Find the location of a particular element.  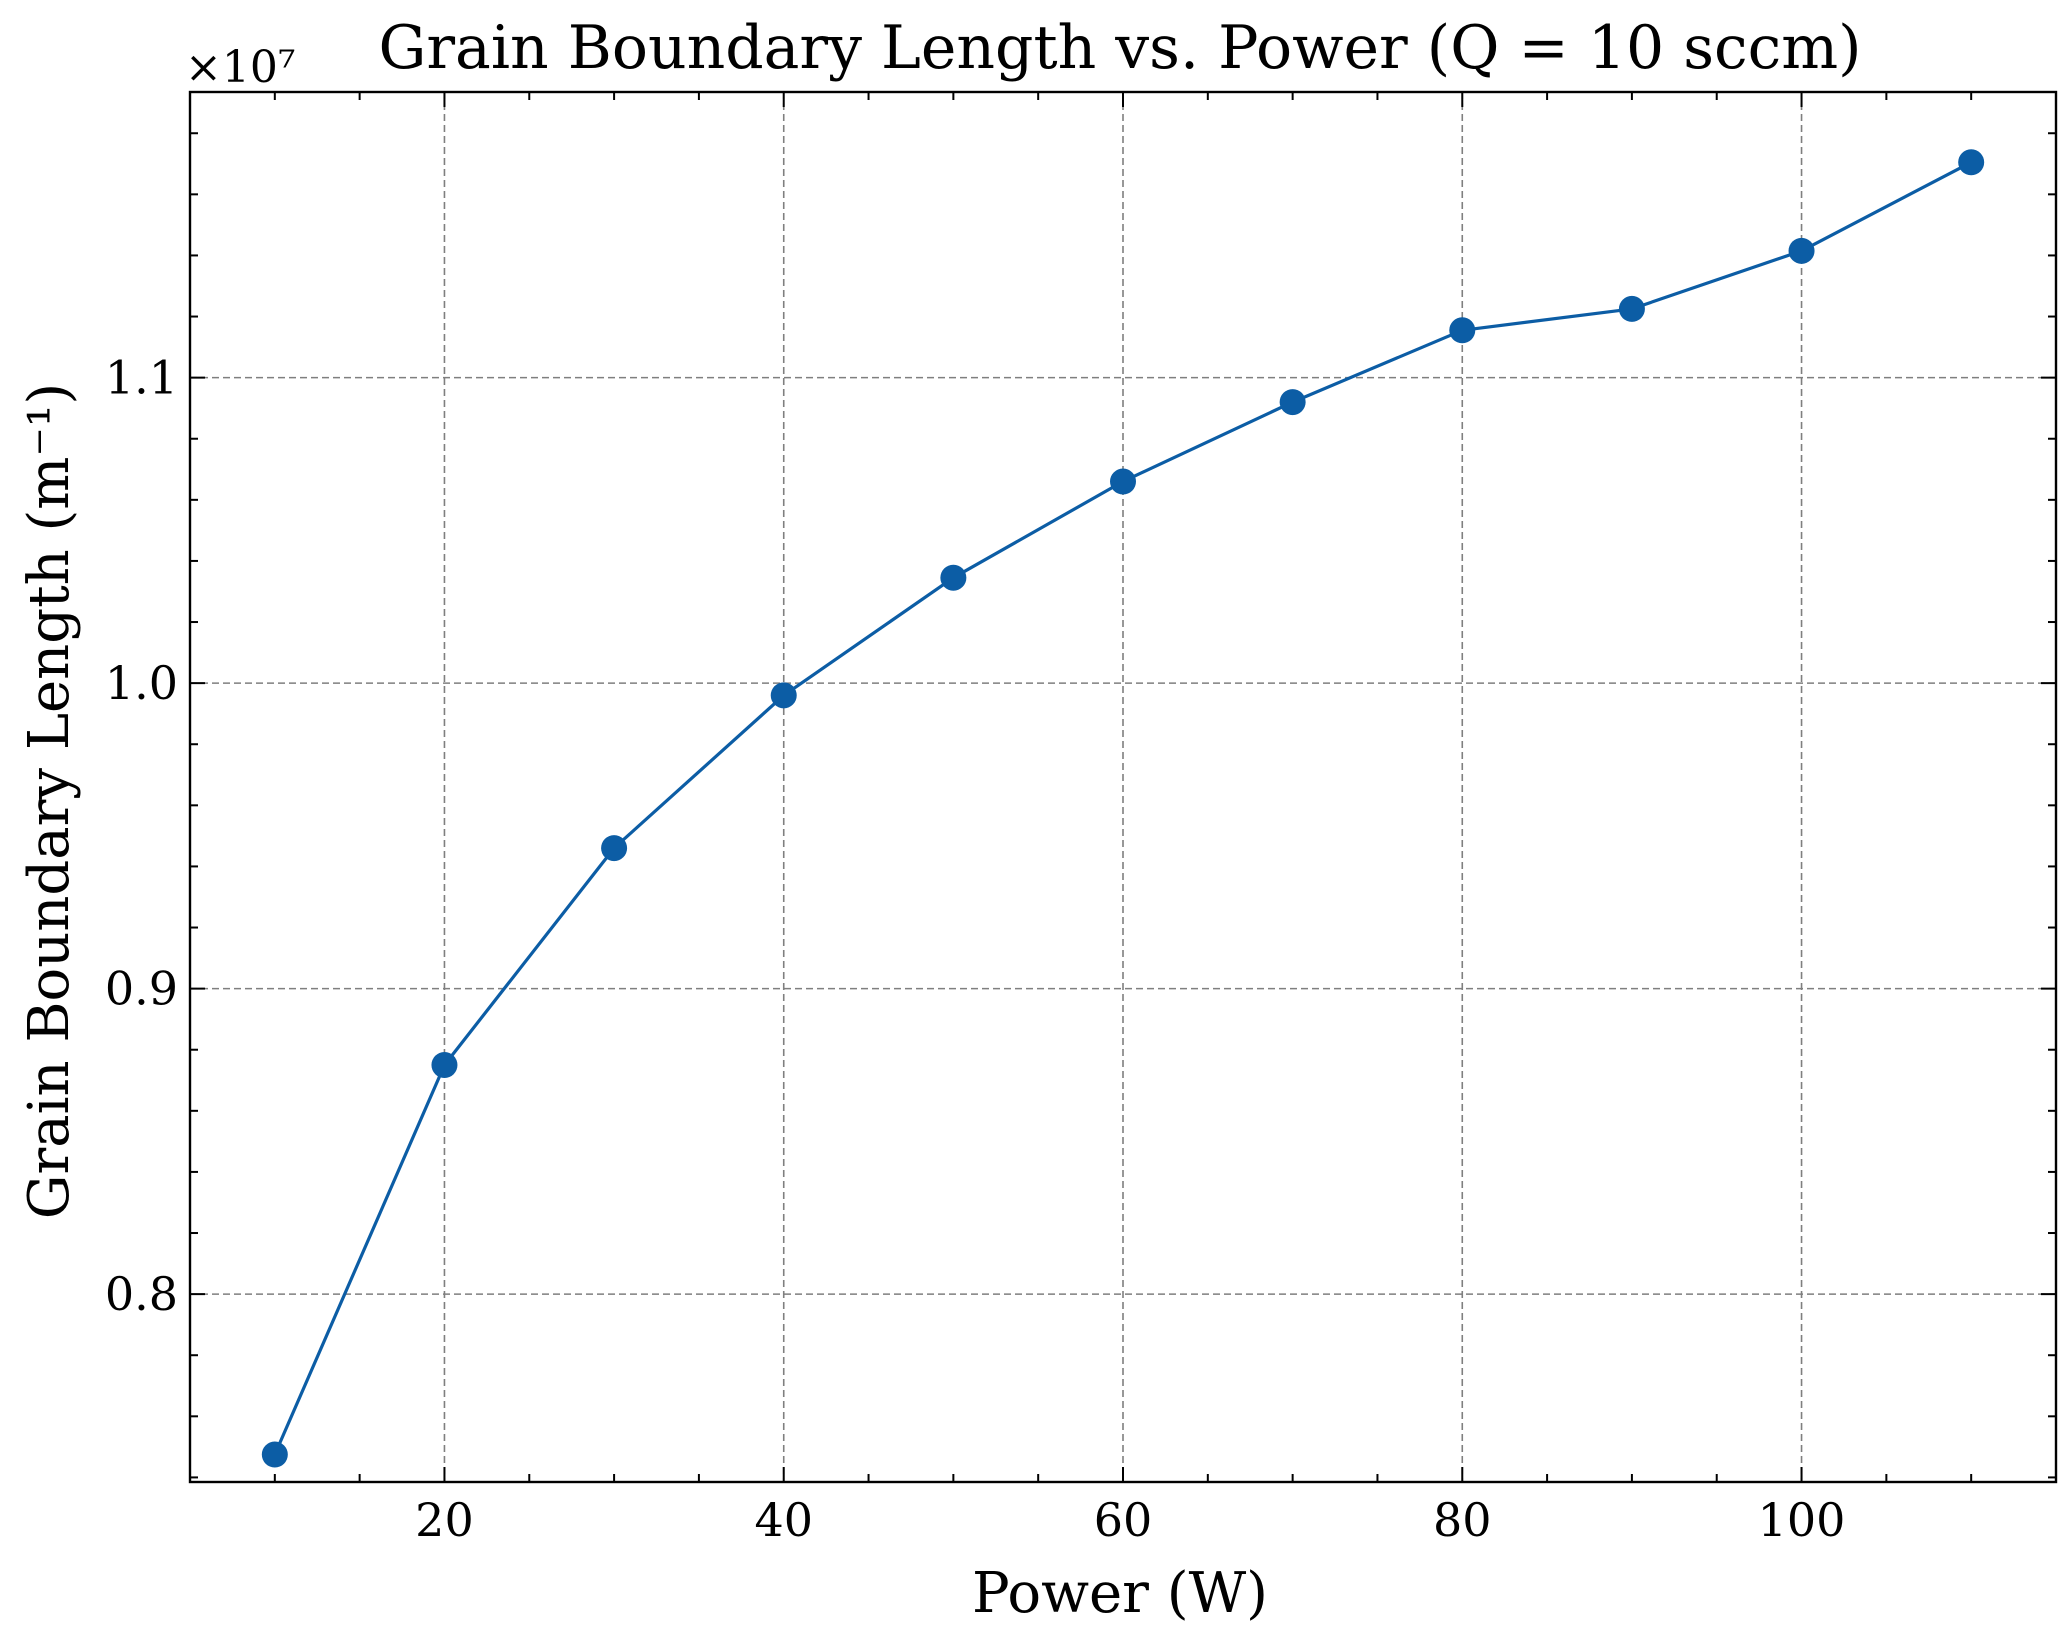

y-tick-label: 0.8 is located at coordinates (141, 1294).